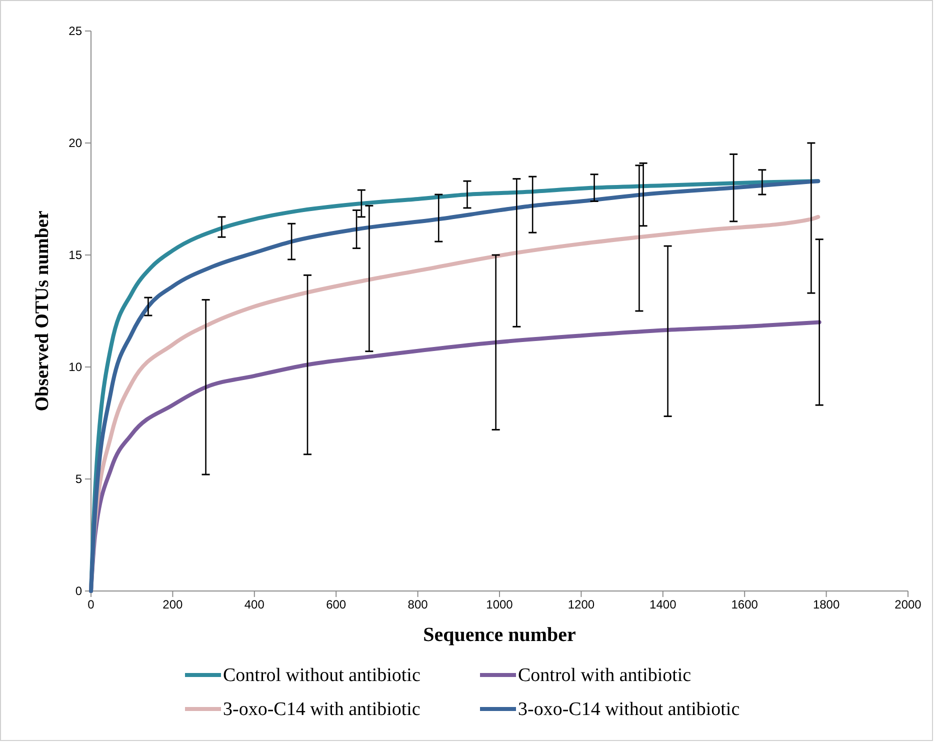  Describe the element at coordinates (78, 591) in the screenshot. I see `y-tick-label: 0` at that location.